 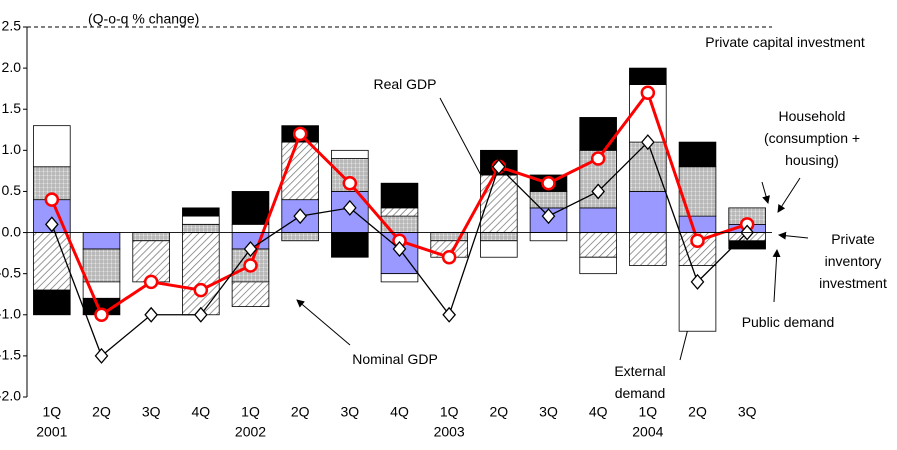 What do you see at coordinates (10, 396) in the screenshot?
I see `y-tick-label: -2.0` at bounding box center [10, 396].